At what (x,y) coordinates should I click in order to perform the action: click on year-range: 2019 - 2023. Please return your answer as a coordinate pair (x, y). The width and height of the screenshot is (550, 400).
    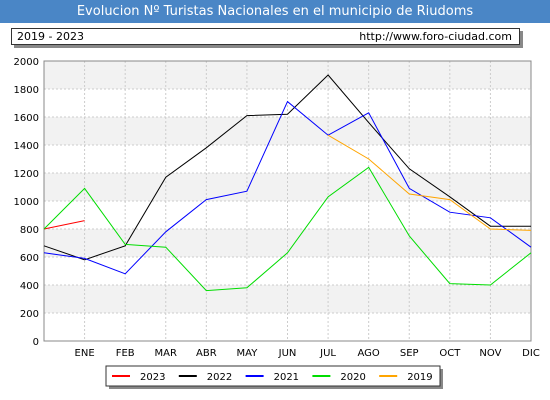
    Looking at the image, I should click on (50, 36).